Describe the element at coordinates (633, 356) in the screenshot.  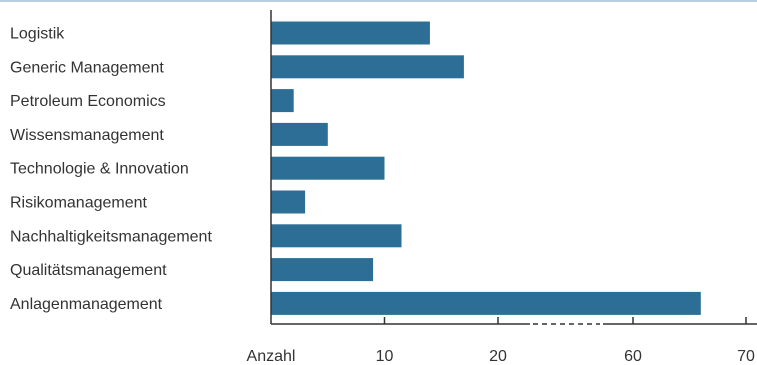
I see `x-tick-label-2: 60` at that location.